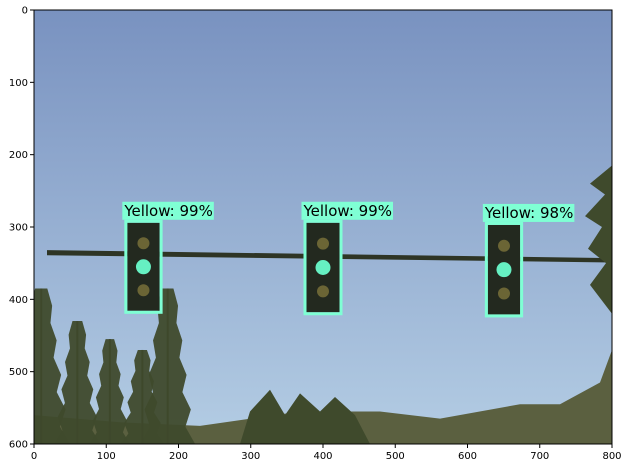 The height and width of the screenshot is (469, 629). Describe the element at coordinates (178, 456) in the screenshot. I see `x-tick-label: 200` at that location.